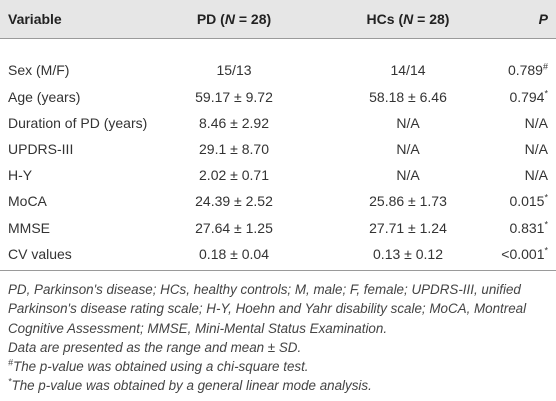 The image size is (556, 401). I want to click on table-cell: MMSE, so click(29, 228).